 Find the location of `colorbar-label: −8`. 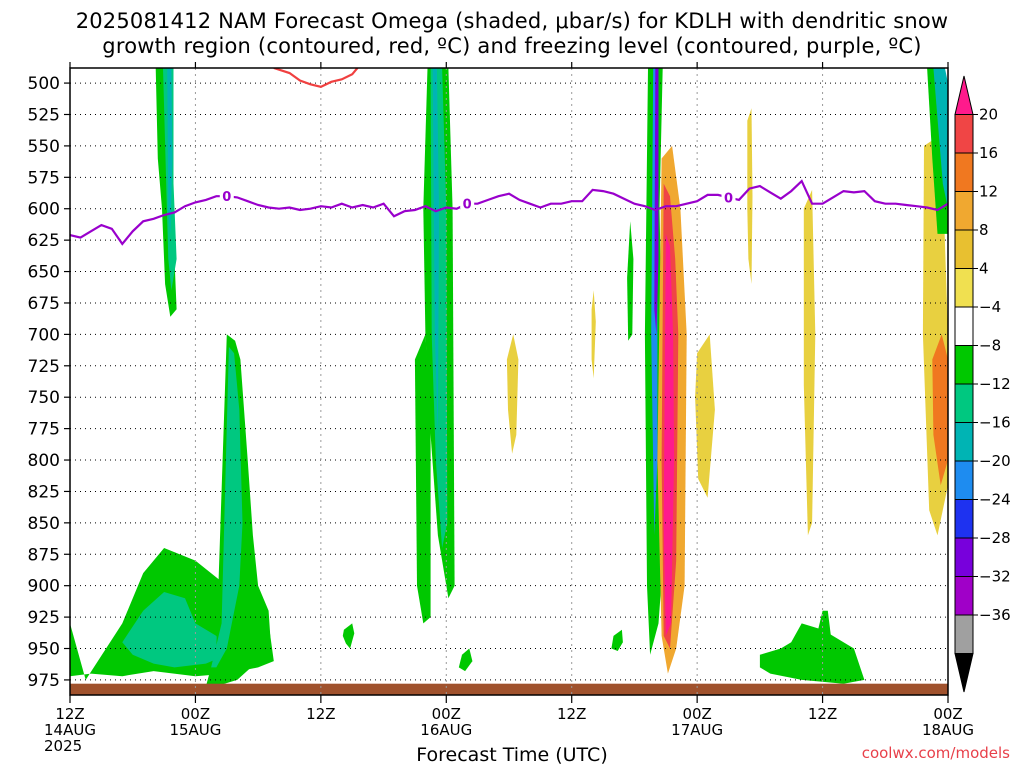

colorbar-label: −8 is located at coordinates (990, 346).